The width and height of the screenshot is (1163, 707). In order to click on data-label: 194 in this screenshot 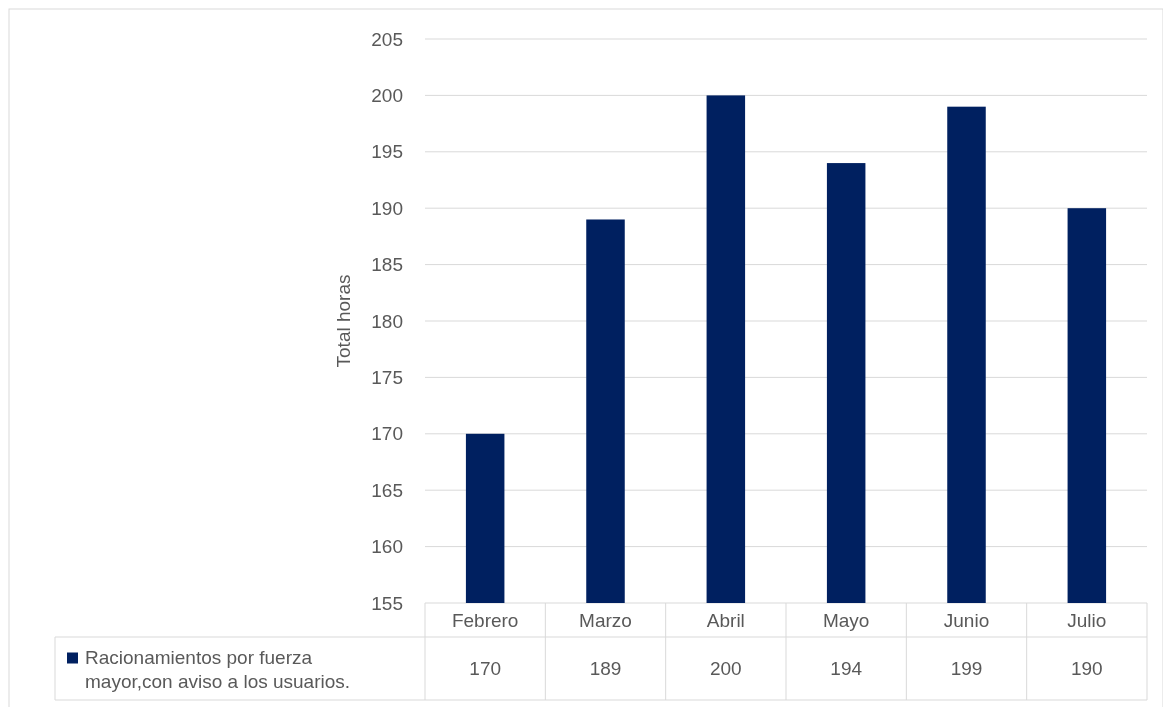, I will do `click(846, 669)`.